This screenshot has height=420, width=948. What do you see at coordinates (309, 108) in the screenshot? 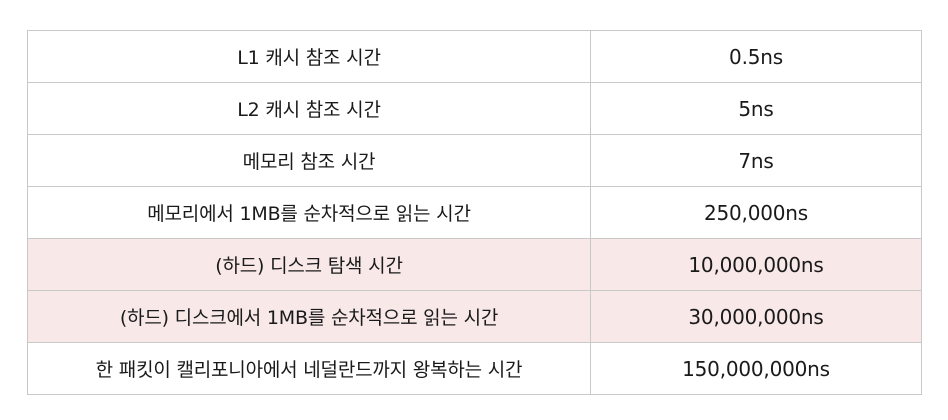
I see `operation-cell: L2 캐시 참조 시간` at bounding box center [309, 108].